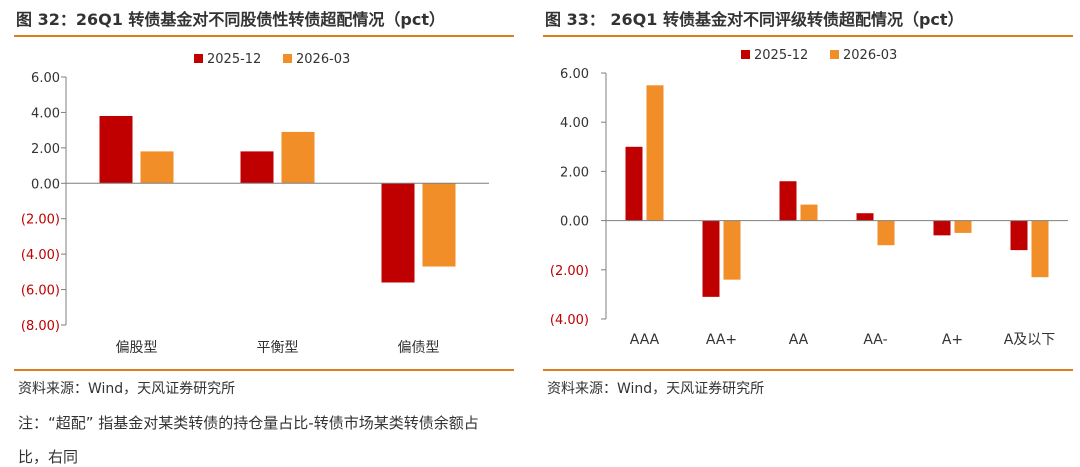 The width and height of the screenshot is (1080, 467). Describe the element at coordinates (419, 348) in the screenshot. I see `x-category-label: 偏债型` at that location.